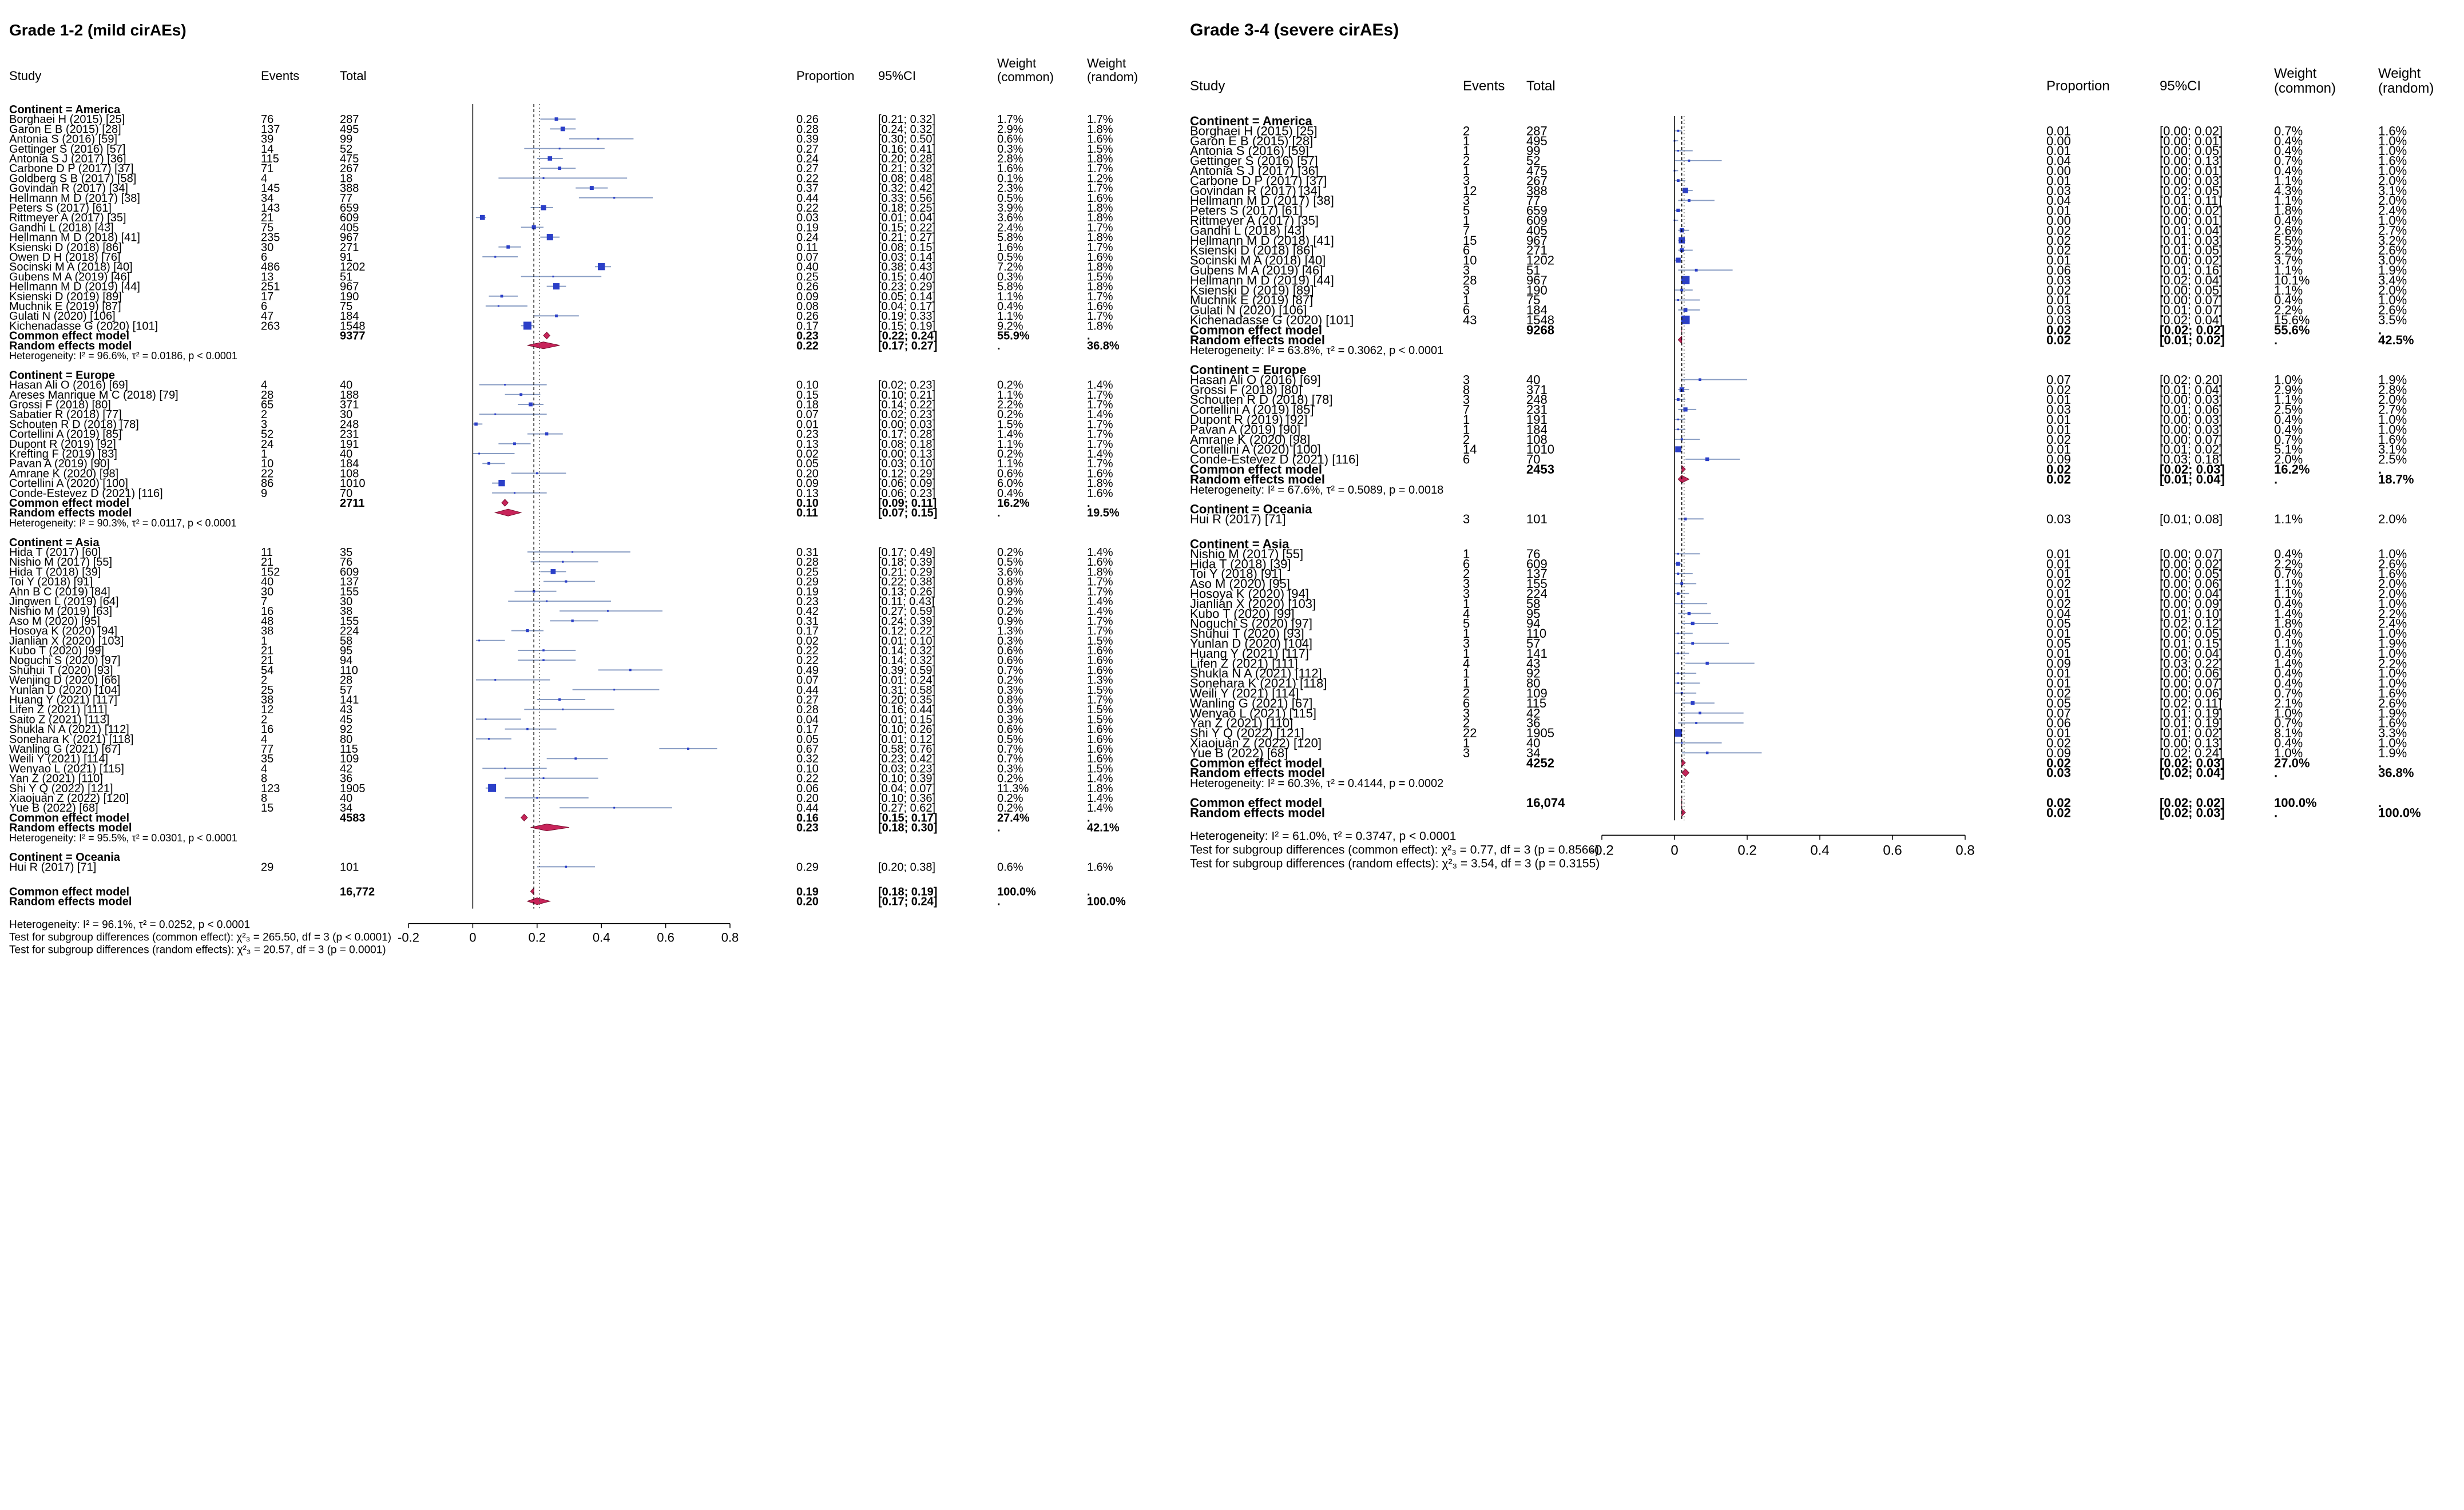 Image resolution: width=2464 pixels, height=1510 pixels. What do you see at coordinates (2058, 161) in the screenshot?
I see `proportion-value: 0.04` at bounding box center [2058, 161].